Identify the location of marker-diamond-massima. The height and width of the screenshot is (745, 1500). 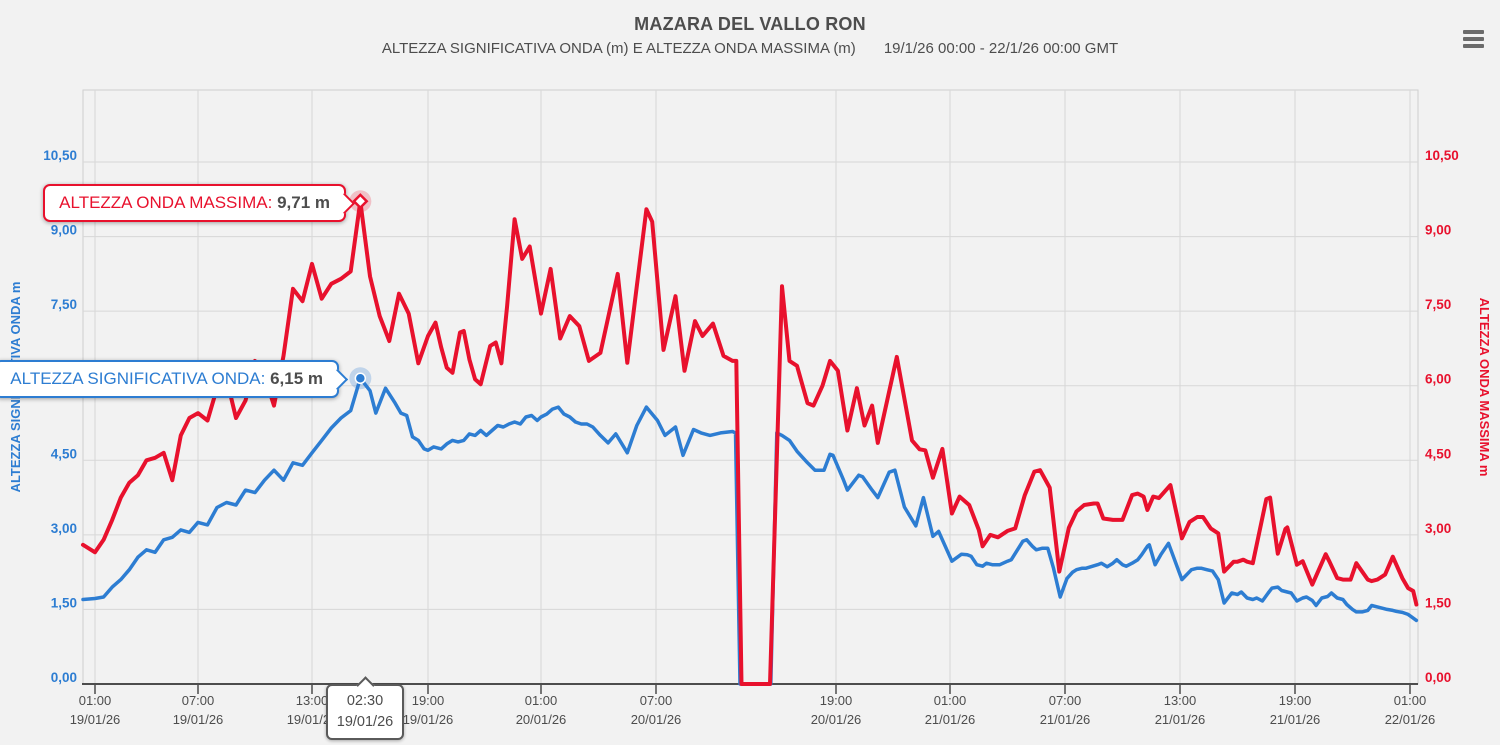
(360, 201).